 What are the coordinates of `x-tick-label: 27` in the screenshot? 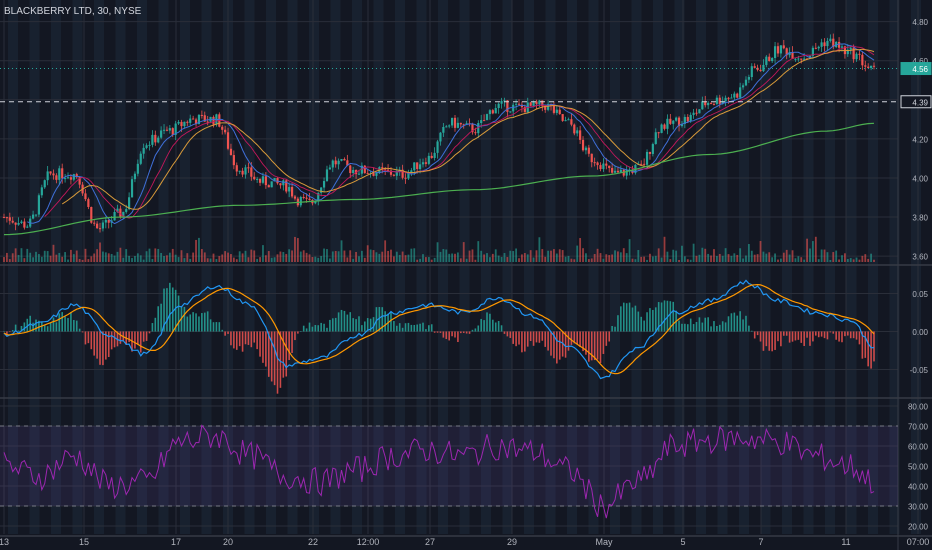 It's located at (430, 542).